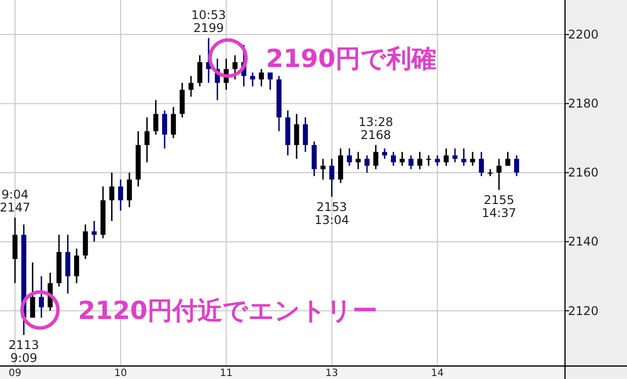 The image size is (627, 379). I want to click on y-tick-label: 2200, so click(583, 35).